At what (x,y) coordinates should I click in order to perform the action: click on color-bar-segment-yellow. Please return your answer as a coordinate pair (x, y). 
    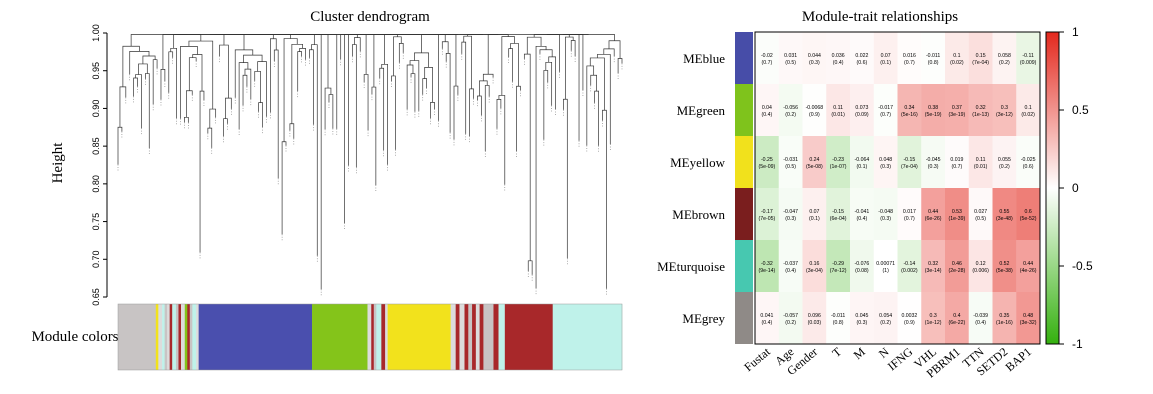
    Looking at the image, I should click on (157, 337).